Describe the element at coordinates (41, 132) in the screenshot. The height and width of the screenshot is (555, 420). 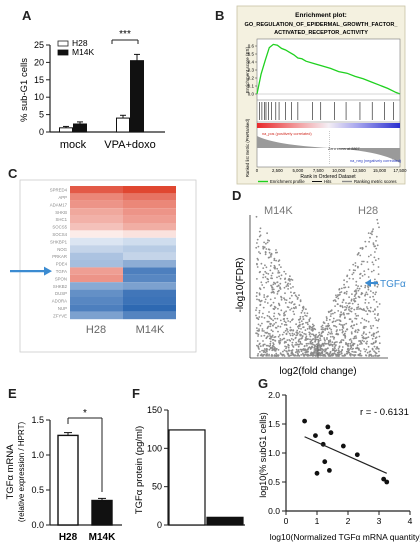
I see `panel-a-ytick-label: 0` at that location.